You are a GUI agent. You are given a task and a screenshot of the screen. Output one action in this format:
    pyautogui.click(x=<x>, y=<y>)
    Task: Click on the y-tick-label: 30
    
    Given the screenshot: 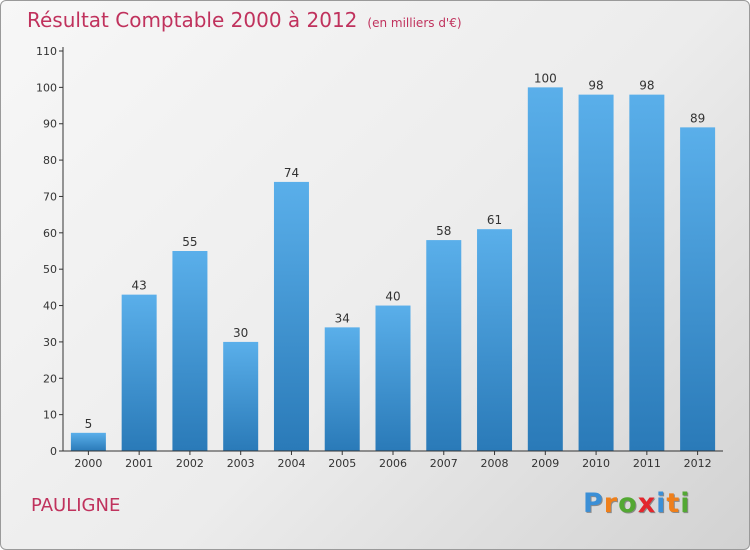 What is the action you would take?
    pyautogui.click(x=50, y=342)
    